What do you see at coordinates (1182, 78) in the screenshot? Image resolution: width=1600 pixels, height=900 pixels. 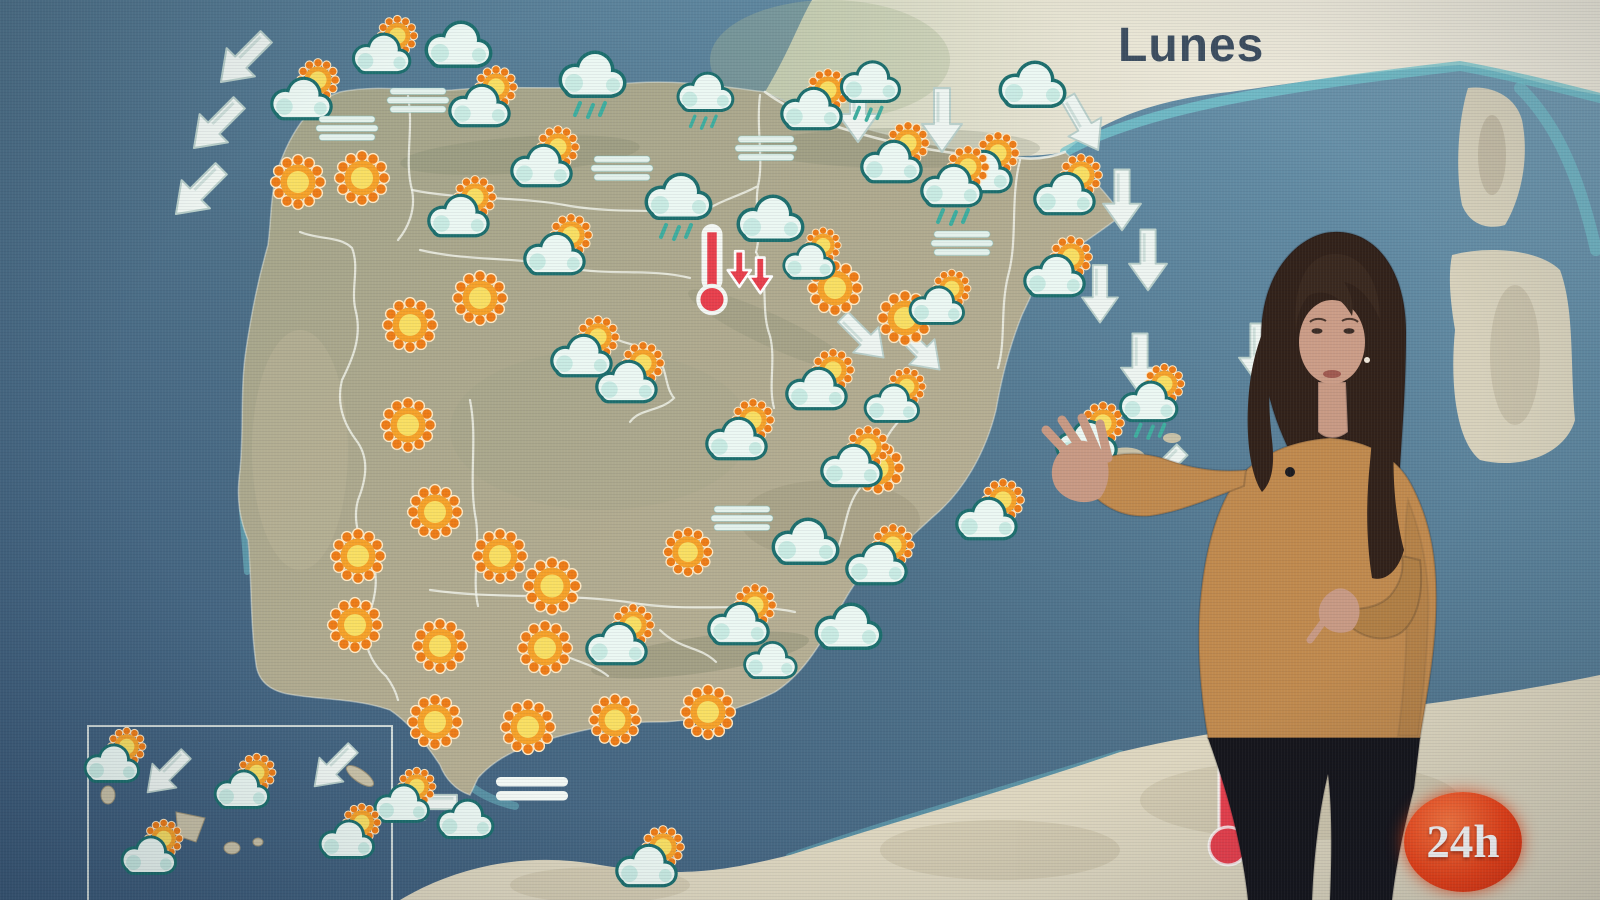 I see `france-land` at bounding box center [1182, 78].